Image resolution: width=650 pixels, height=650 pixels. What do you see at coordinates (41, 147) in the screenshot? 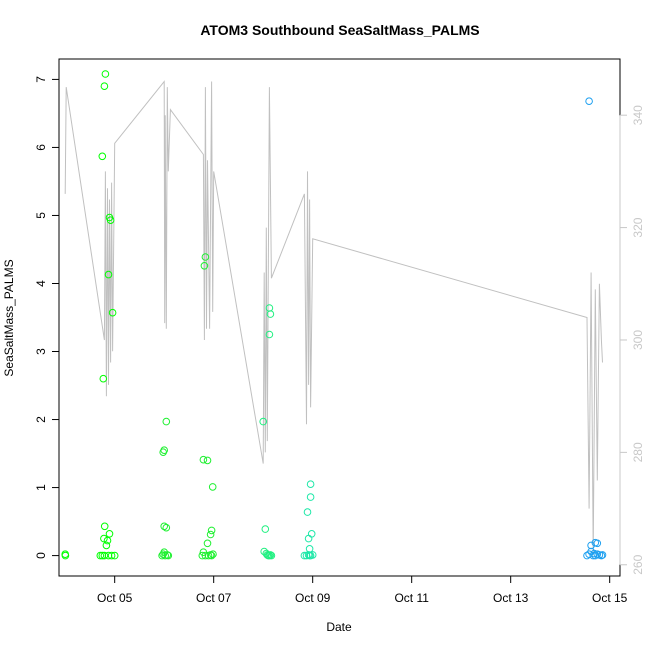
I see `y-tick-label: 6` at bounding box center [41, 147].